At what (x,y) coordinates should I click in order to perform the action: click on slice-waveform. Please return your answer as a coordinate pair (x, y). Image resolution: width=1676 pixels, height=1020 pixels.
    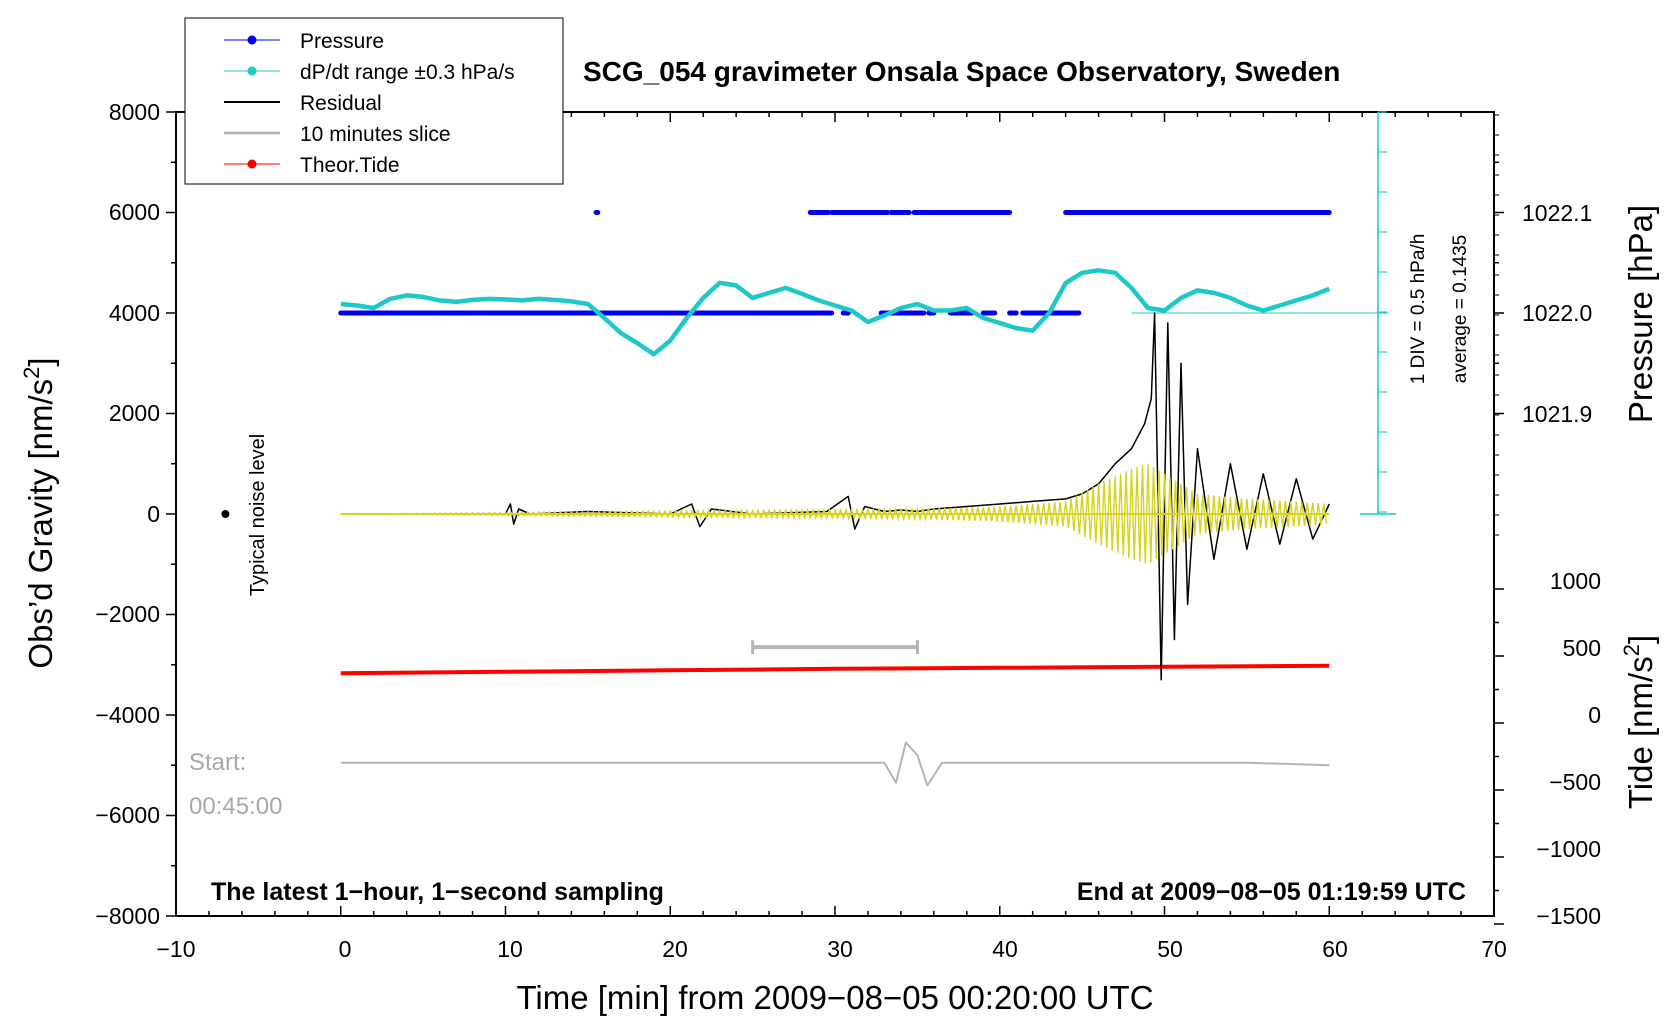
    Looking at the image, I should click on (835, 764).